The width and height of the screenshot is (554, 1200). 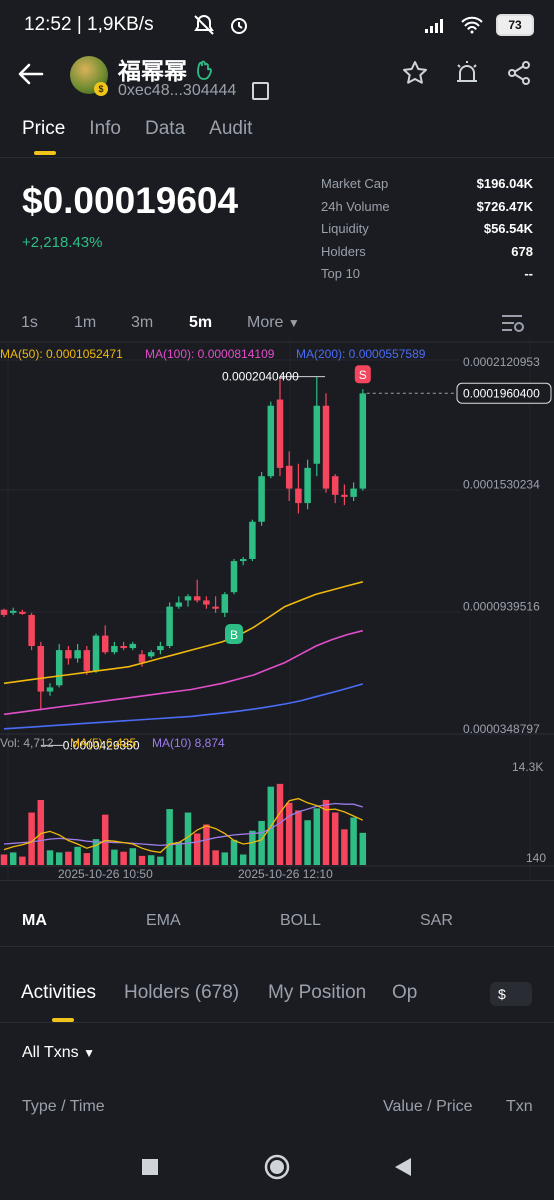 What do you see at coordinates (436, 920) in the screenshot?
I see `indicator-sar: SAR` at bounding box center [436, 920].